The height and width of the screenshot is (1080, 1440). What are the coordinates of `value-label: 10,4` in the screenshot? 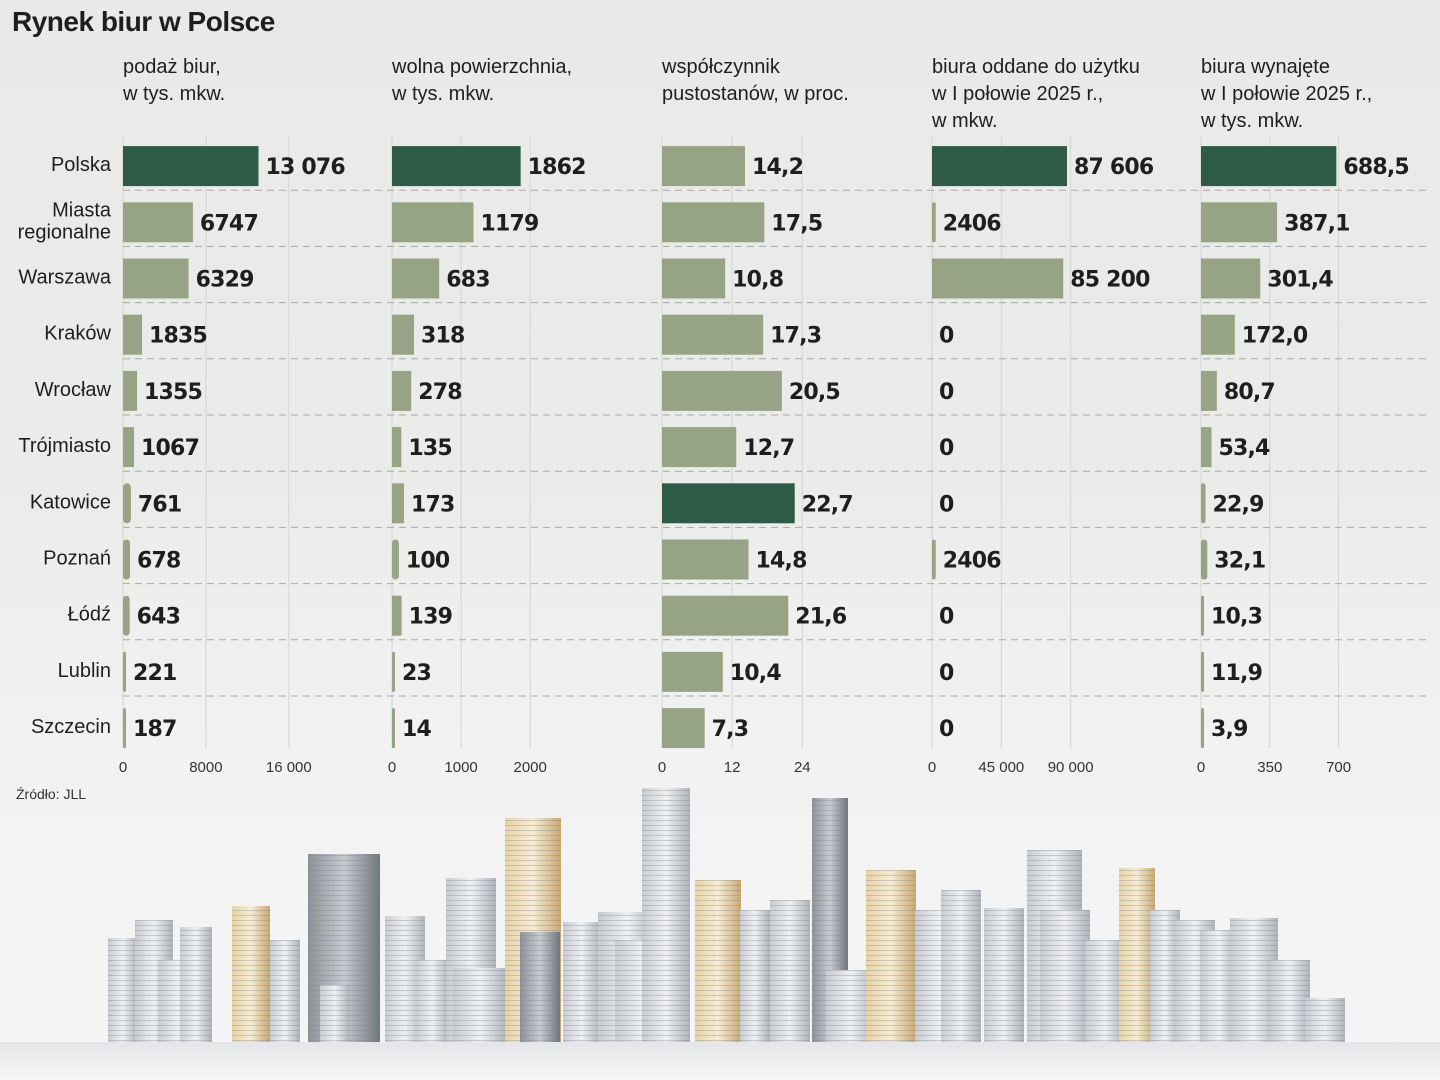 It's located at (756, 673).